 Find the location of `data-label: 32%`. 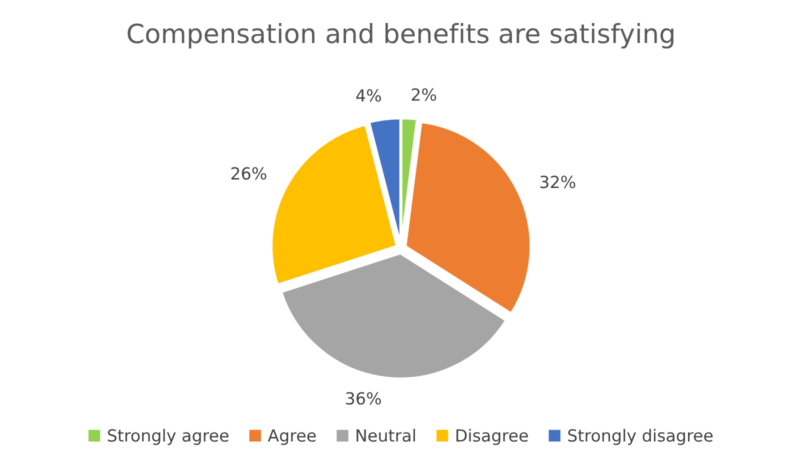

data-label: 32% is located at coordinates (558, 182).